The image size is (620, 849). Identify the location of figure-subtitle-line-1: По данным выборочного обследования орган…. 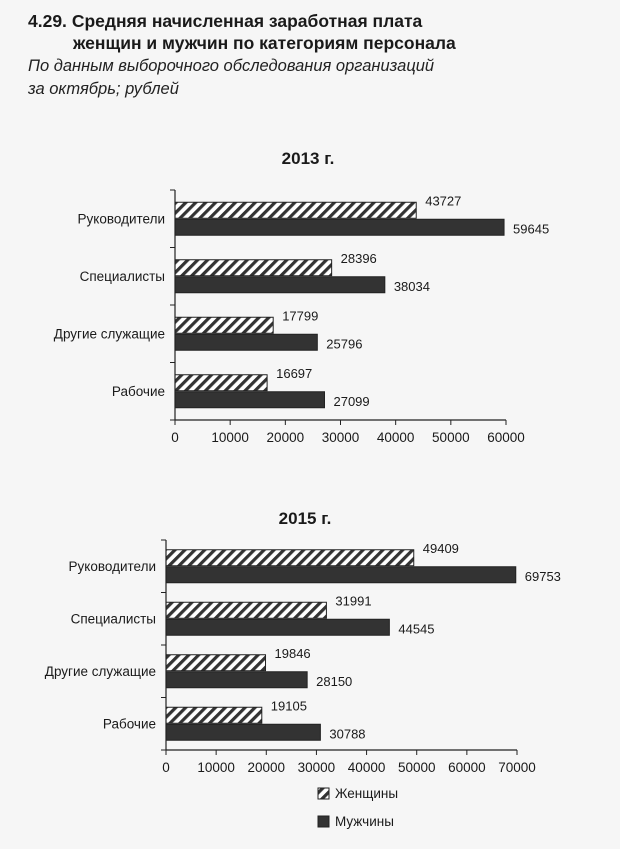
(231, 66).